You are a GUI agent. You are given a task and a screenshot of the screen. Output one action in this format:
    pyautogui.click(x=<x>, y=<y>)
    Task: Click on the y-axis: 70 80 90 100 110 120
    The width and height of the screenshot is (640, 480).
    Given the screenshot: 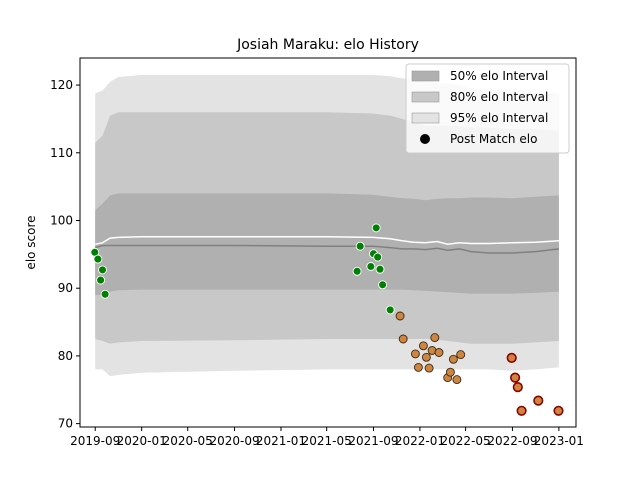 What is the action you would take?
    pyautogui.click(x=65, y=254)
    